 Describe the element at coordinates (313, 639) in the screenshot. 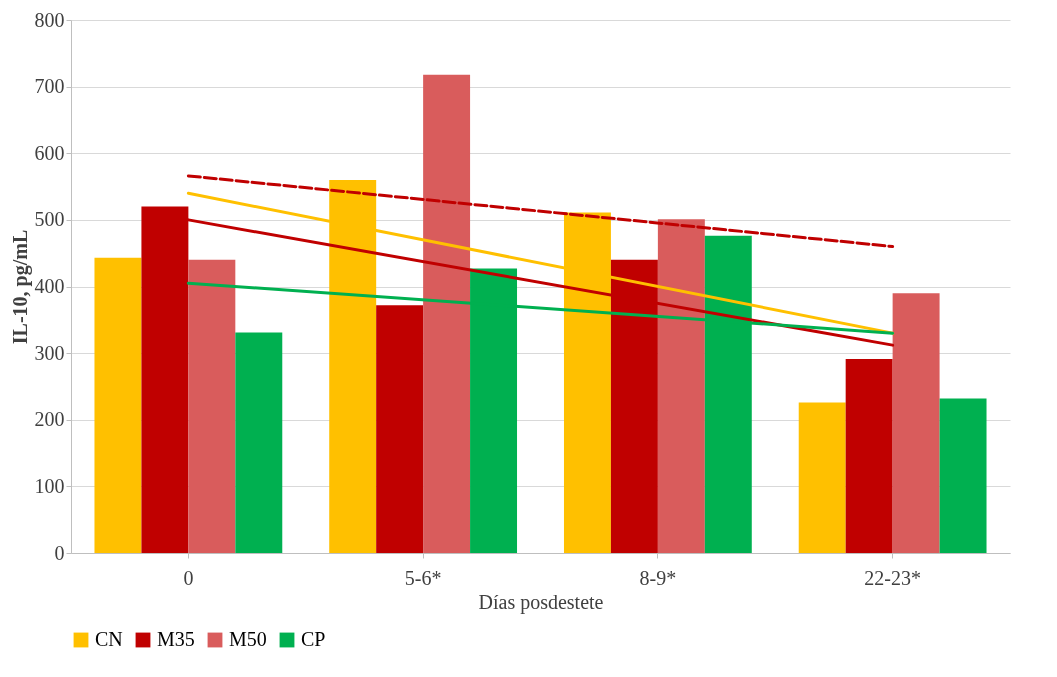

I see `legend-label: CP` at that location.